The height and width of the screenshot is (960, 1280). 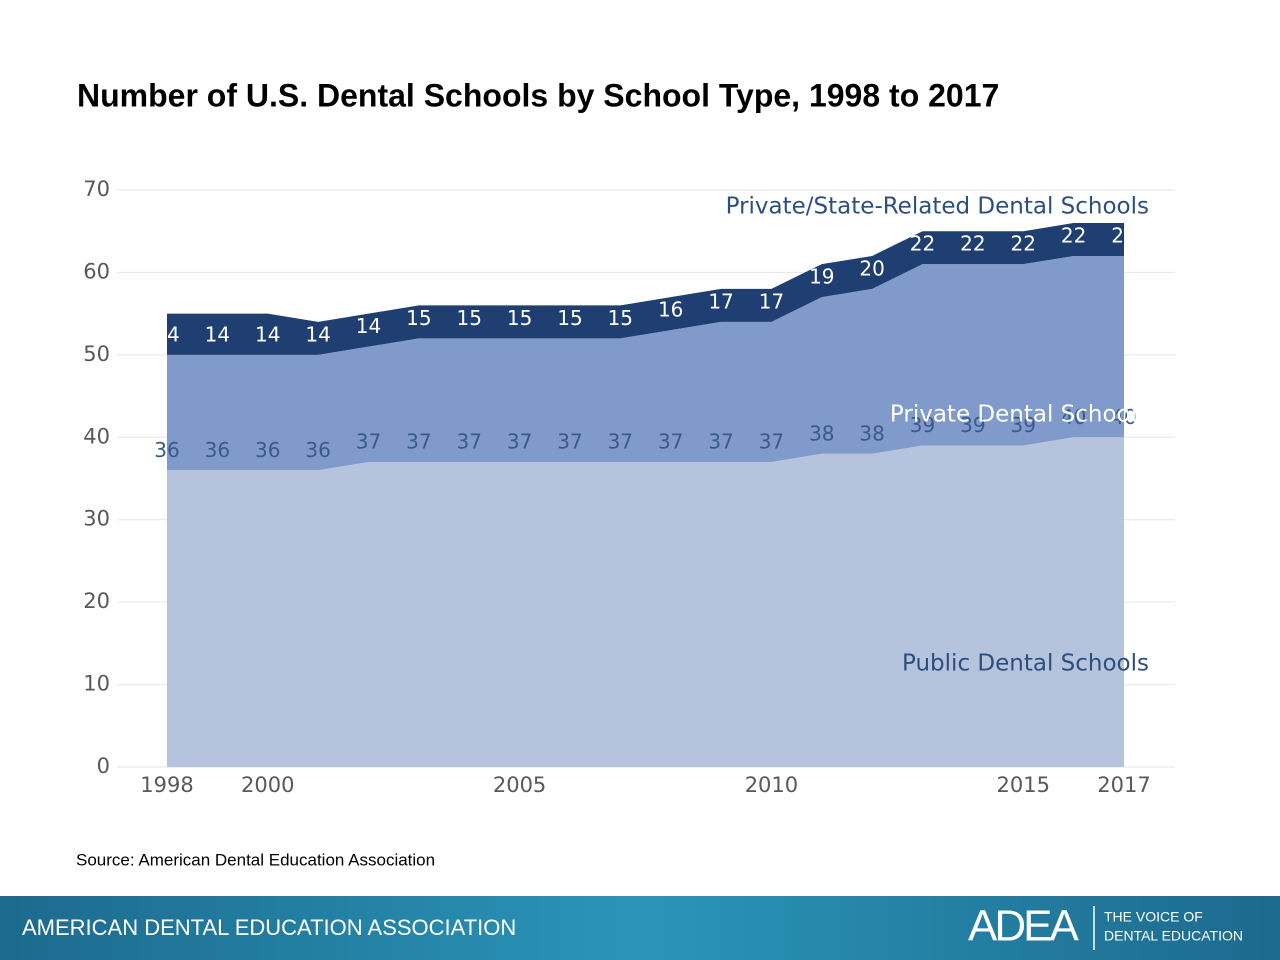 I want to click on data-label: 19, so click(x=821, y=277).